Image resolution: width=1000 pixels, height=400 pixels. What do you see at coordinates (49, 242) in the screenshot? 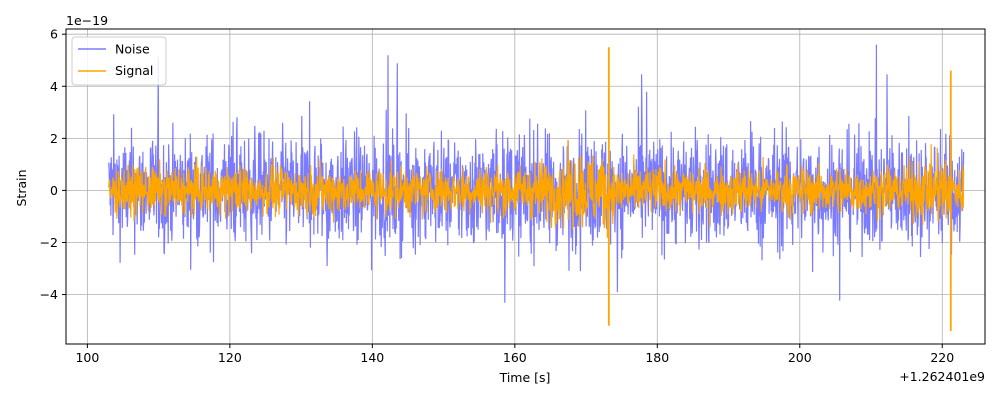
I see `y-tick-label-1: −2` at bounding box center [49, 242].